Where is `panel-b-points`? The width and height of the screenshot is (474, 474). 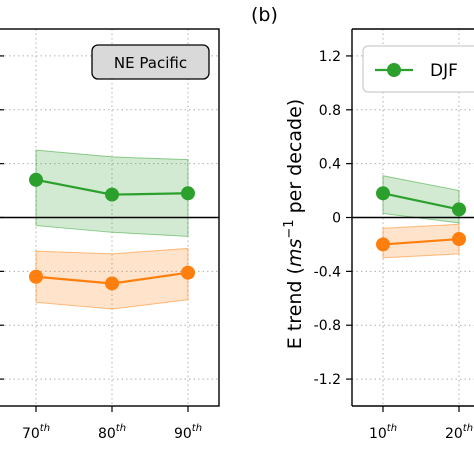
panel-b-points is located at coordinates (421, 219).